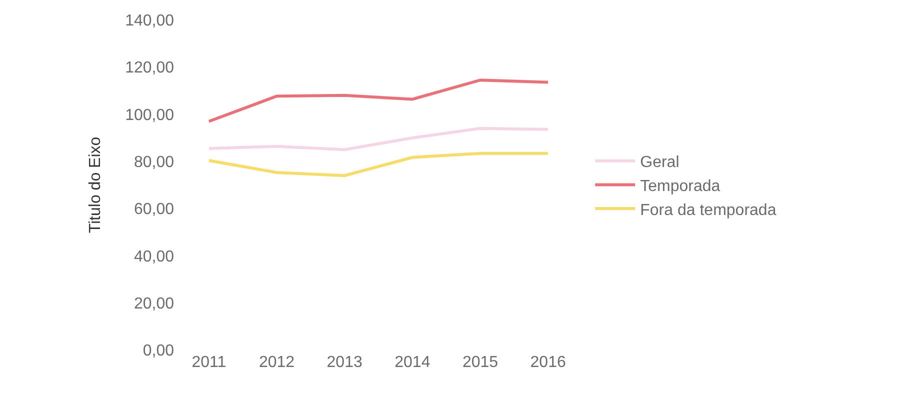 The width and height of the screenshot is (902, 405). What do you see at coordinates (680, 186) in the screenshot?
I see `legend-label: Temporada` at bounding box center [680, 186].